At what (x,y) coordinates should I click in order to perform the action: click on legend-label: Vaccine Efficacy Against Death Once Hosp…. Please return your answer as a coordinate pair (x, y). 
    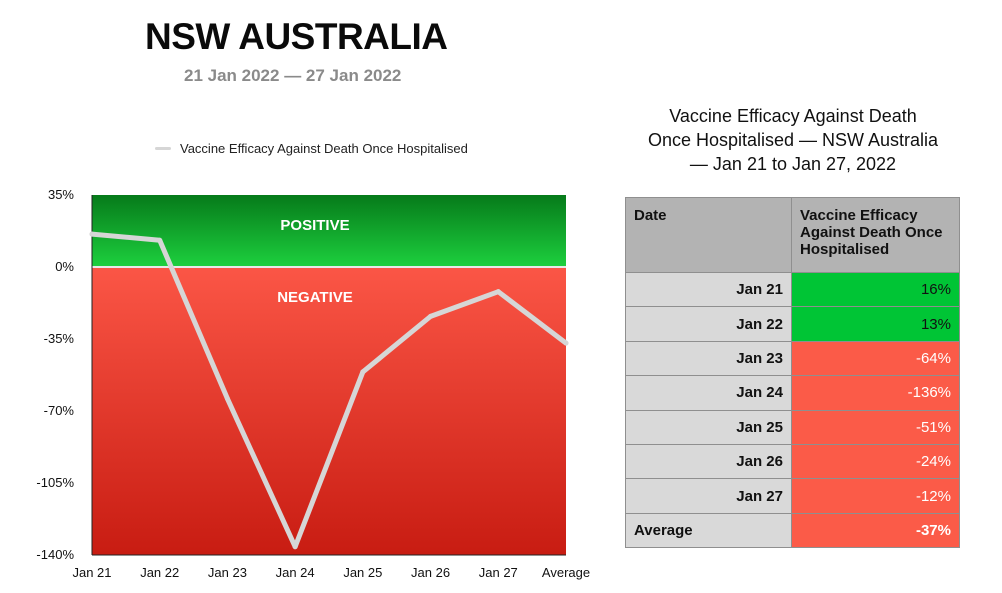
    Looking at the image, I should click on (324, 148).